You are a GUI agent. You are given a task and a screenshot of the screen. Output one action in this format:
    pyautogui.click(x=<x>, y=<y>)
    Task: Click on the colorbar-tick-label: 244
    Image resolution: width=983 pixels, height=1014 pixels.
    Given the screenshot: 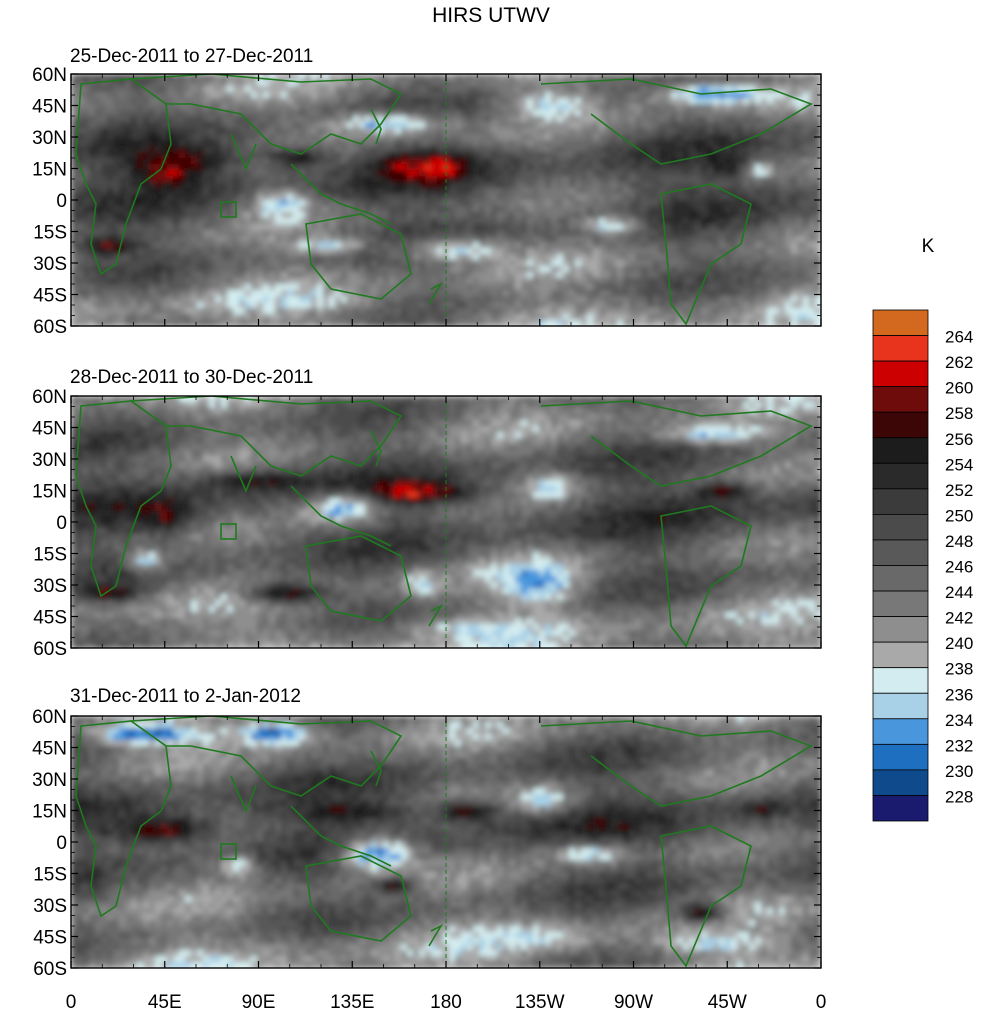 What is the action you would take?
    pyautogui.click(x=959, y=592)
    